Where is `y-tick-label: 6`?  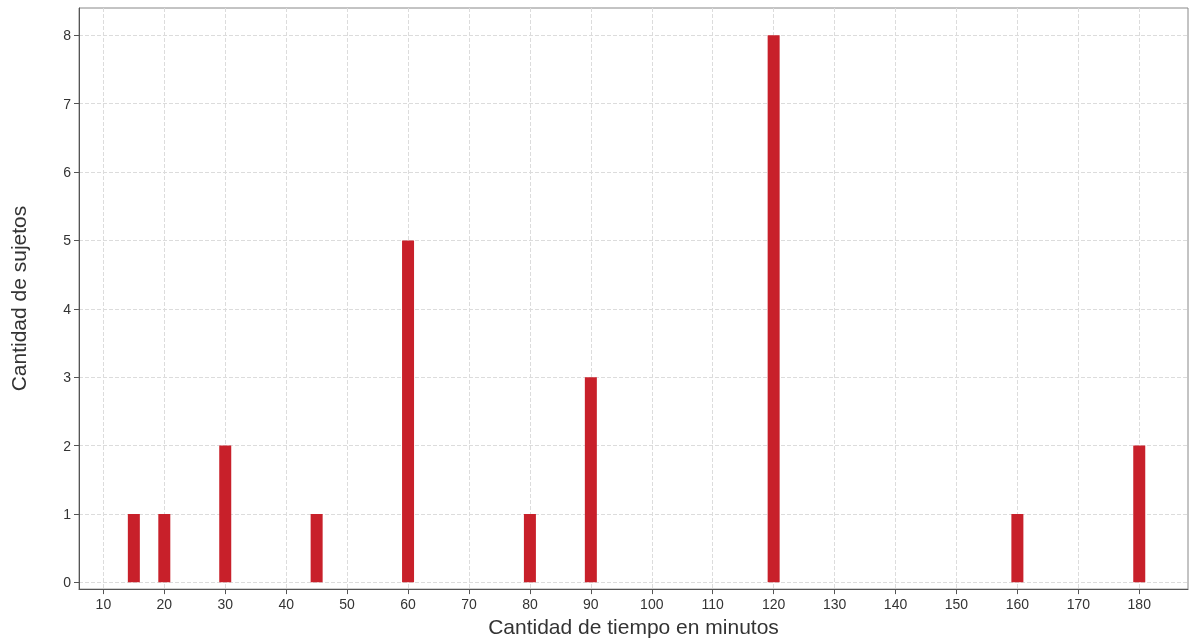 y-tick-label: 6 is located at coordinates (67, 172).